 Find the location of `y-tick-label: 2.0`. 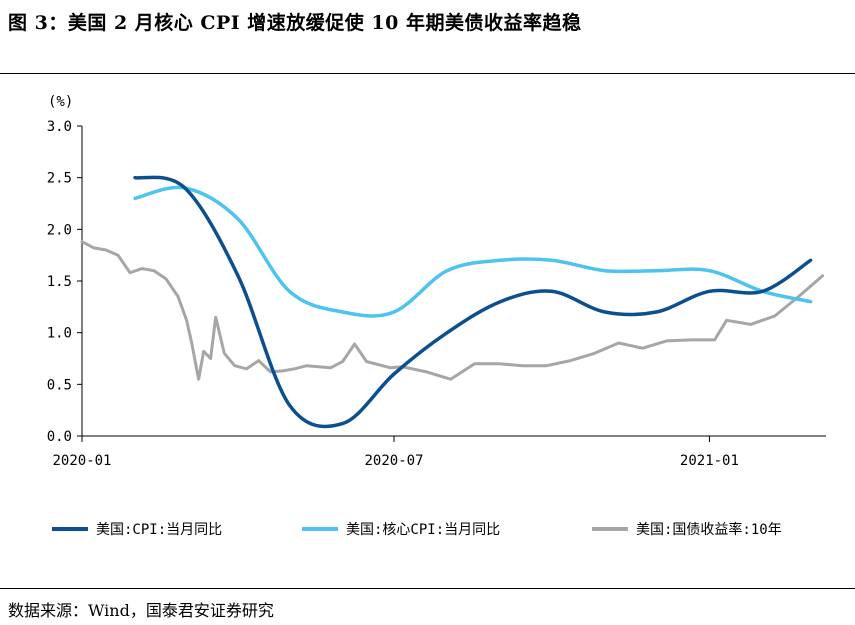

y-tick-label: 2.0 is located at coordinates (59, 230).